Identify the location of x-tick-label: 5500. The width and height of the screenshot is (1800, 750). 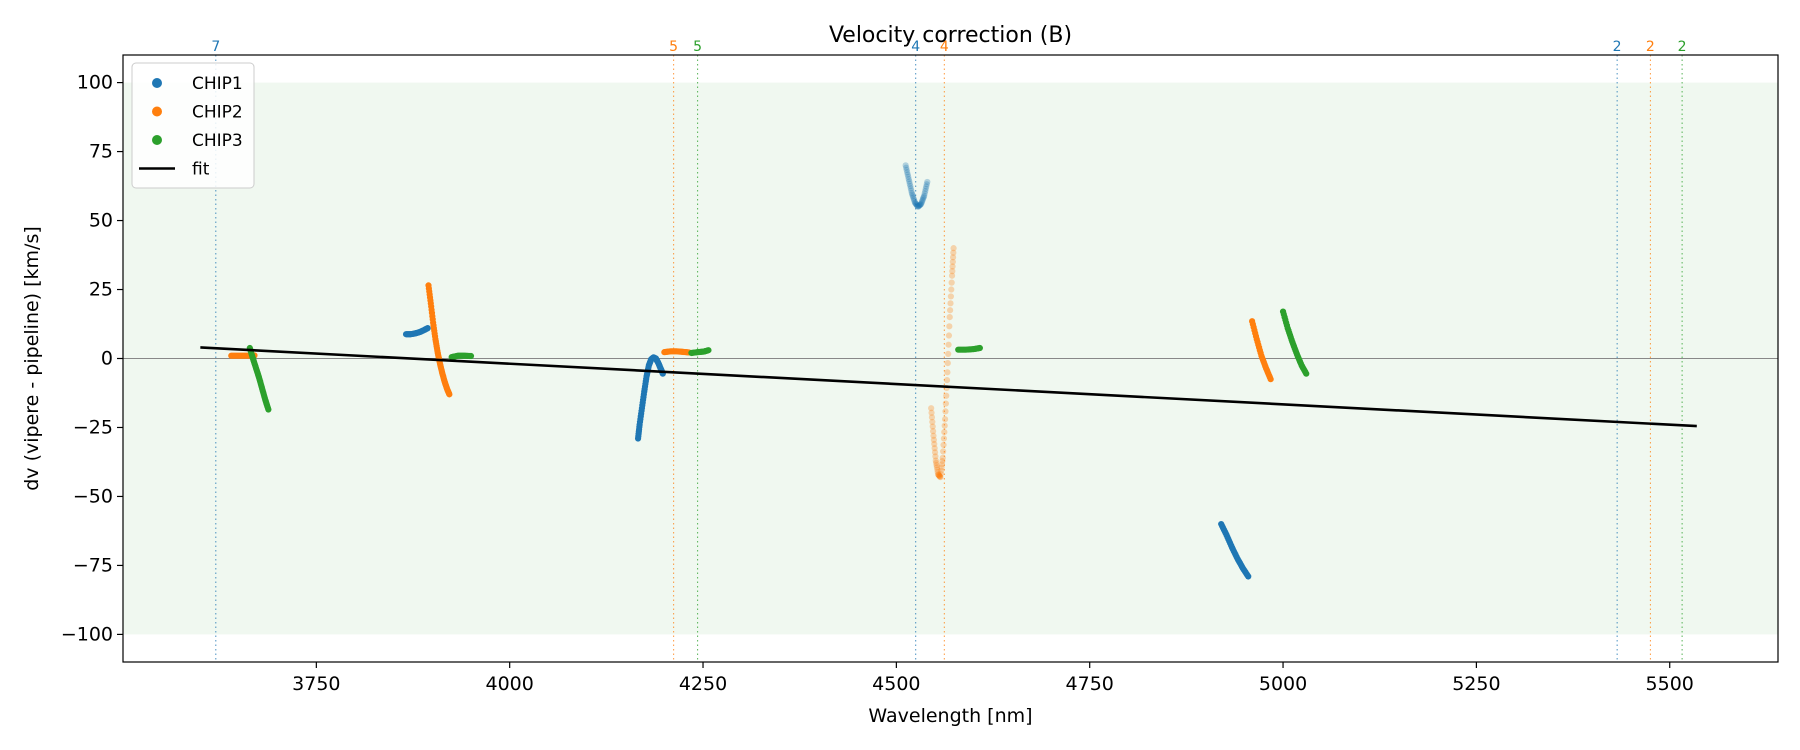
(1670, 684).